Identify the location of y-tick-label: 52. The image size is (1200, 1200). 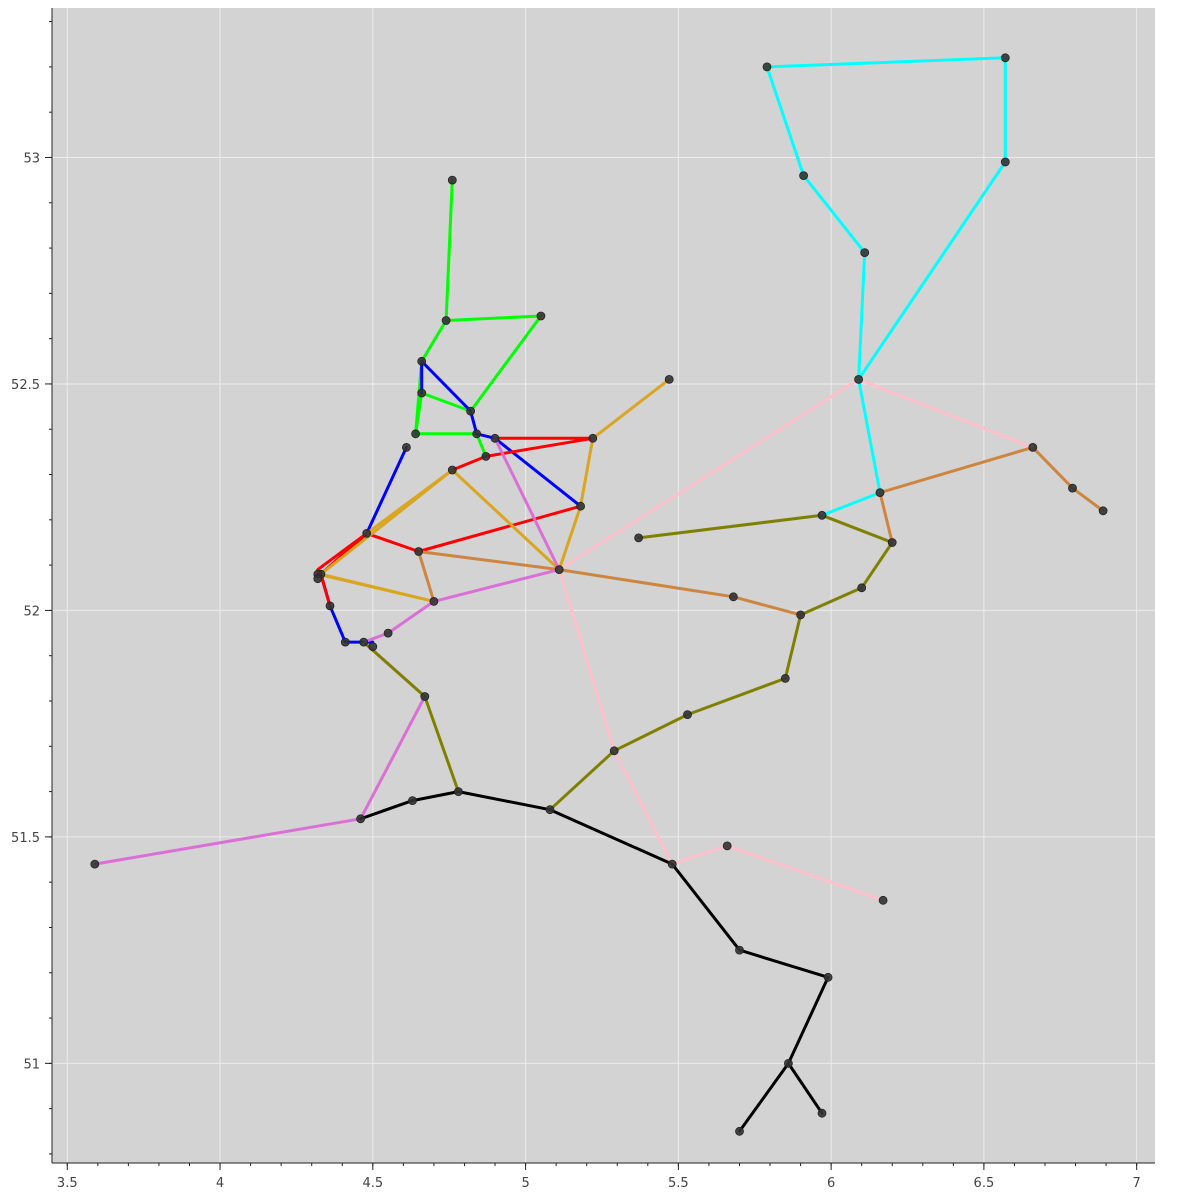
(31, 611).